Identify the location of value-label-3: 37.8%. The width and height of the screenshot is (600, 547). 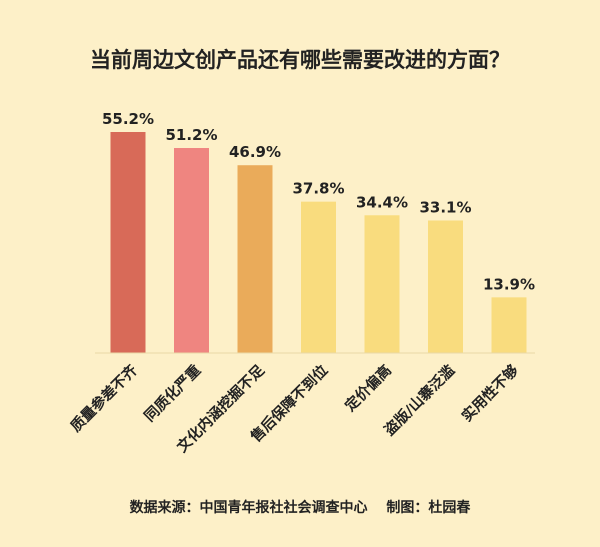
(318, 189).